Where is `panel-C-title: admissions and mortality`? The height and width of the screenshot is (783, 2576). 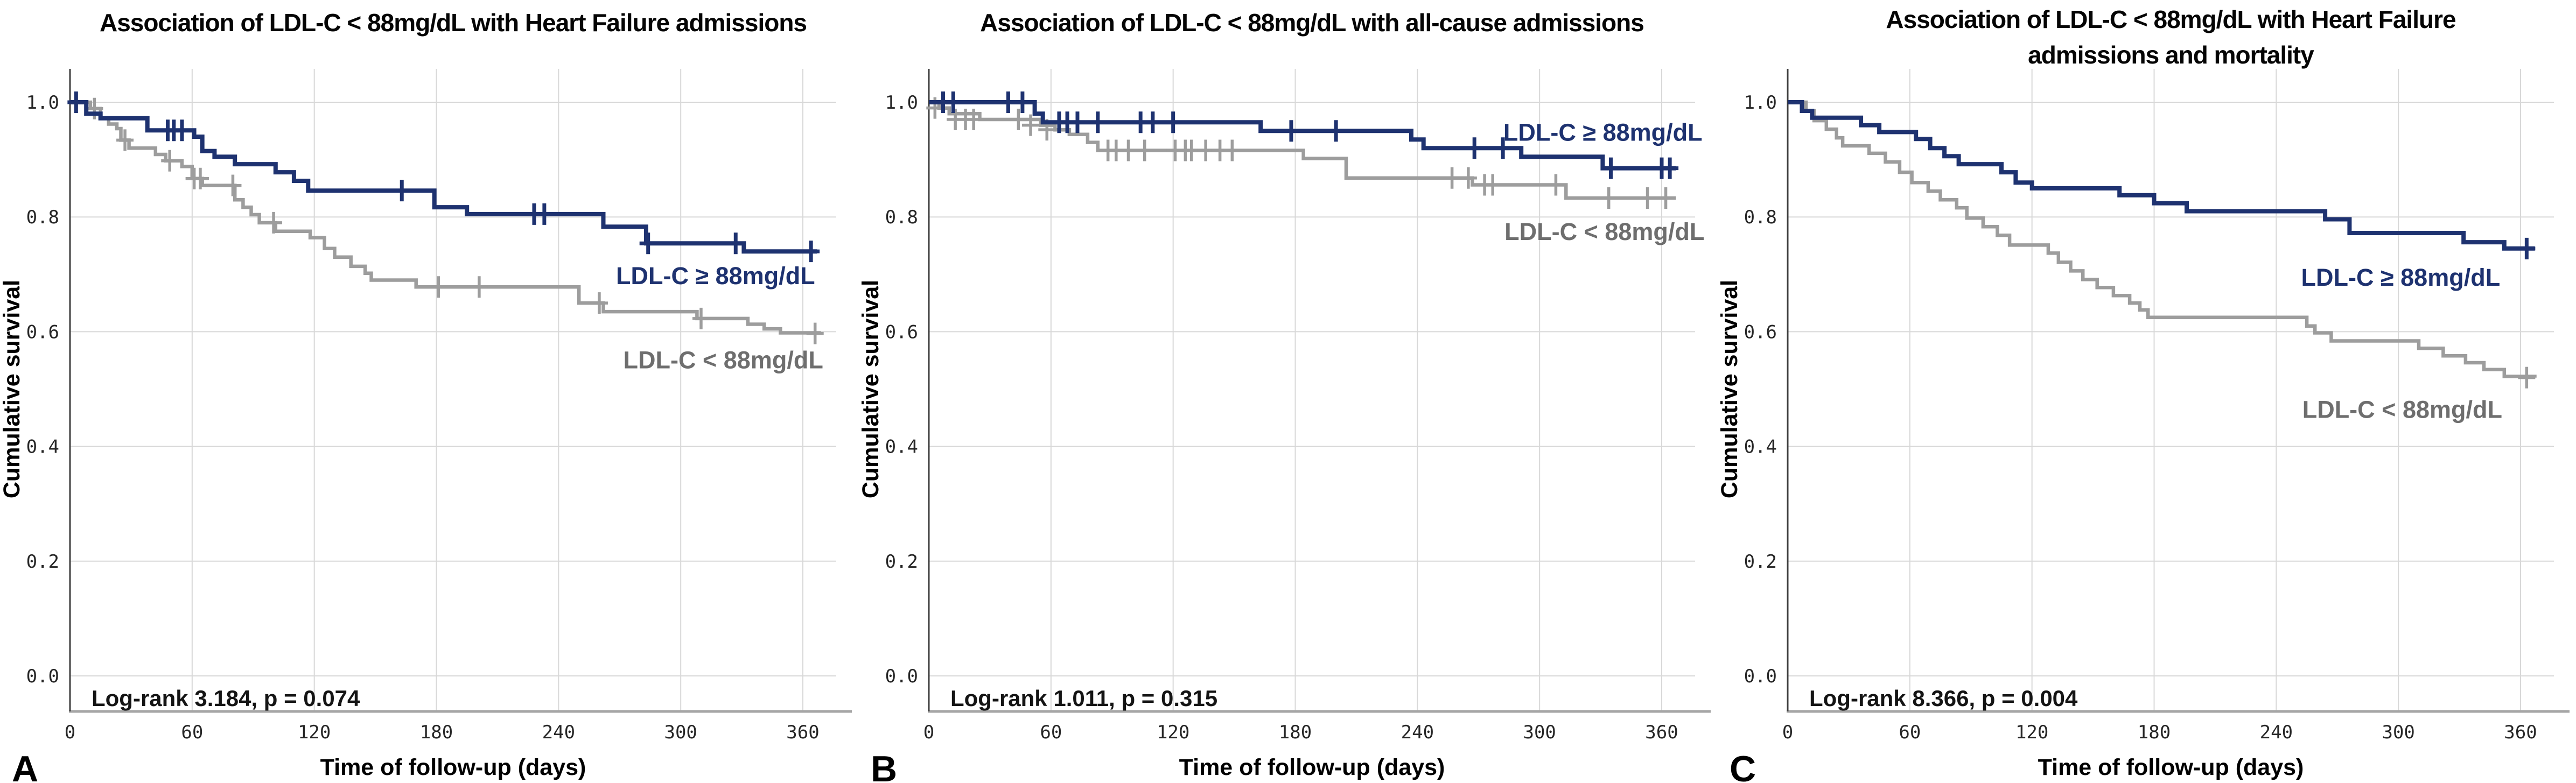 panel-C-title: admissions and mortality is located at coordinates (2171, 55).